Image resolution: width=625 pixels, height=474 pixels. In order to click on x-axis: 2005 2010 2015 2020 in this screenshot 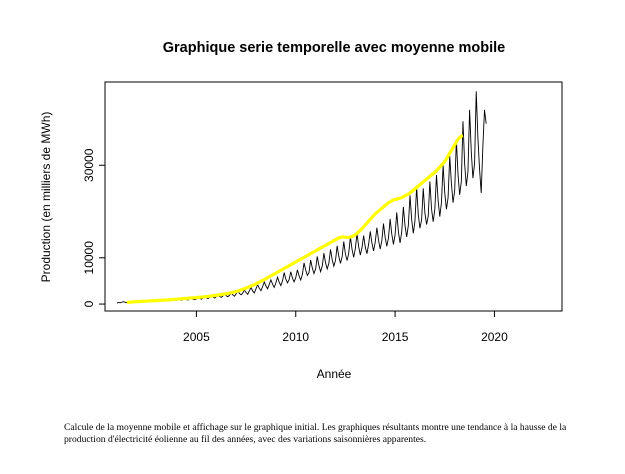, I will do `click(345, 327)`.